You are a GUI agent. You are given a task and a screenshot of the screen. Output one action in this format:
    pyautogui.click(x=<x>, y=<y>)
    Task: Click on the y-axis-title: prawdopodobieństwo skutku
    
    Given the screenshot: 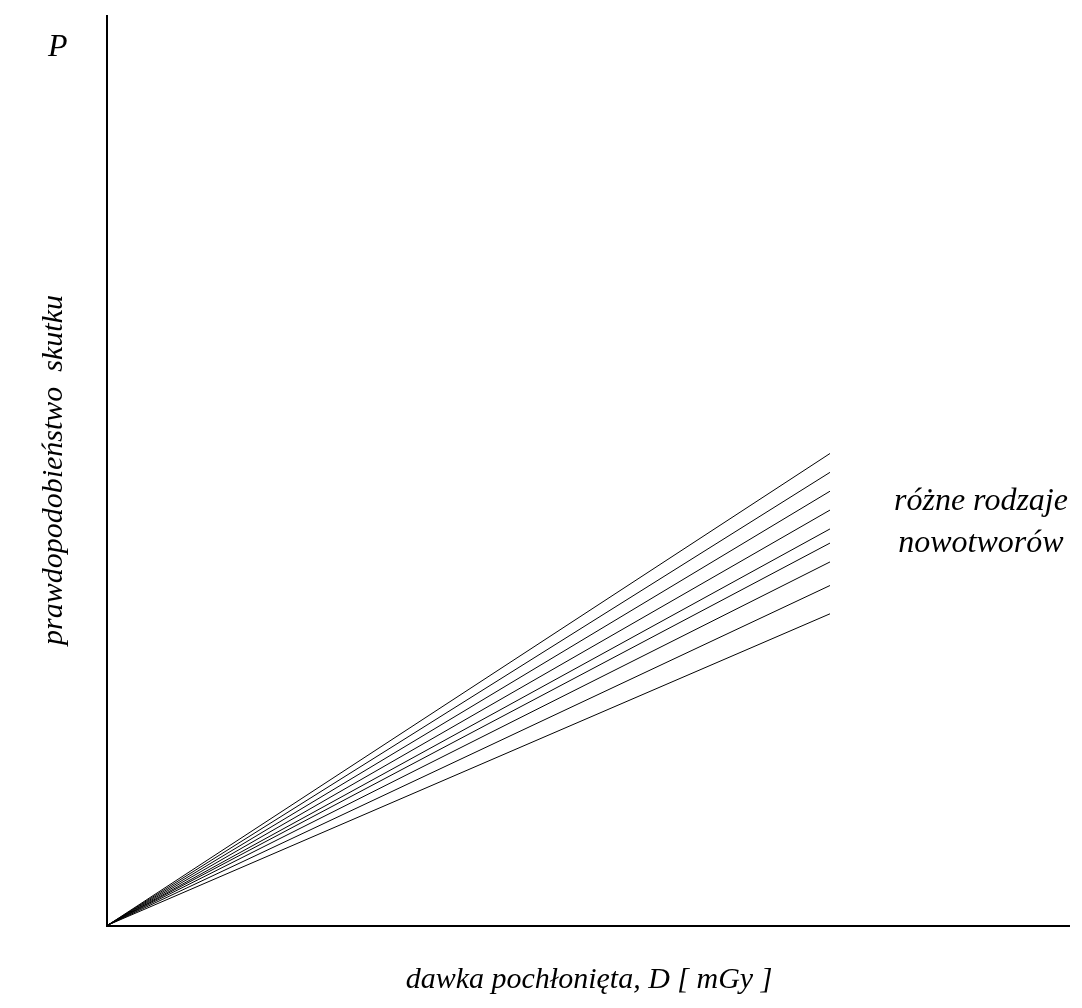 What is the action you would take?
    pyautogui.click(x=51, y=471)
    